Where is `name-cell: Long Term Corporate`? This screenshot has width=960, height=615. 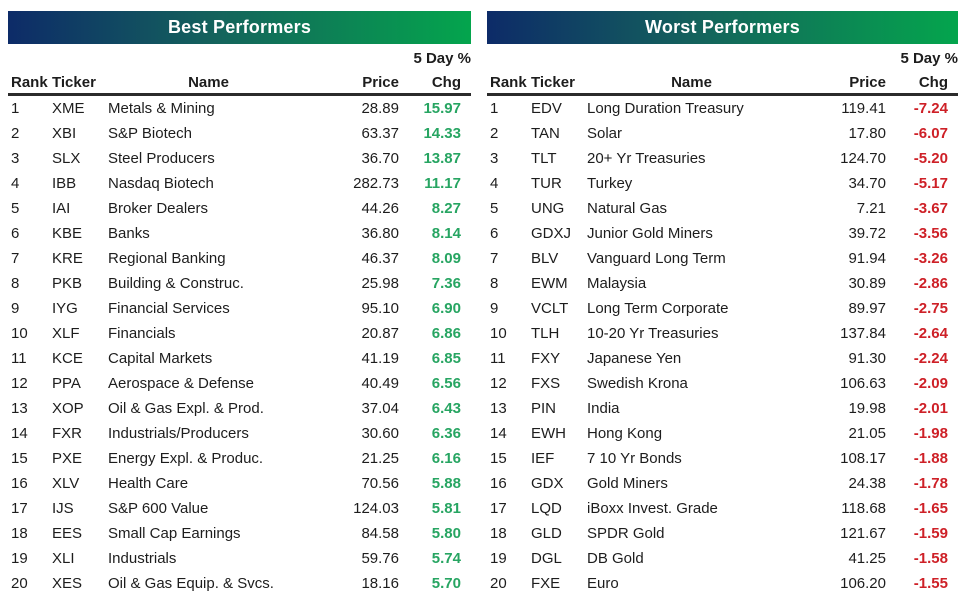
name-cell: Long Term Corporate is located at coordinates (658, 308).